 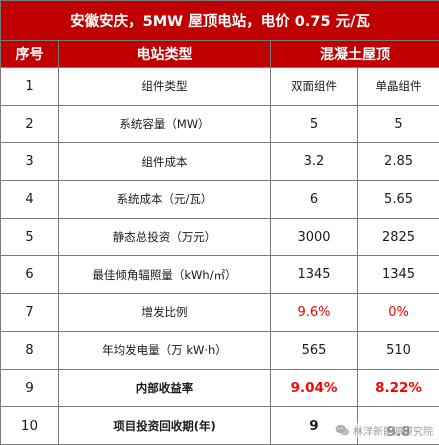 I want to click on row-value-bifacial: 3000, so click(x=314, y=237).